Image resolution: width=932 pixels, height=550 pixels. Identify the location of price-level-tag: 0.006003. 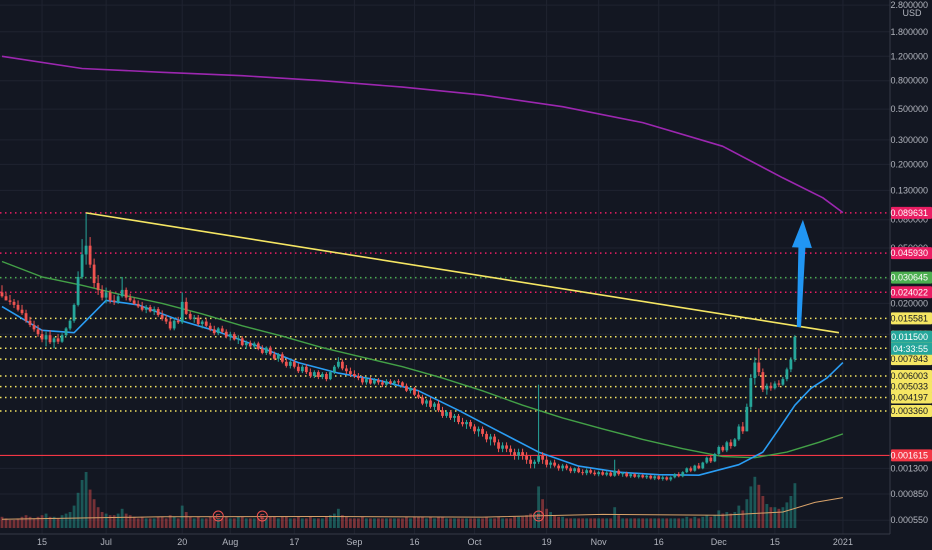
(909, 376).